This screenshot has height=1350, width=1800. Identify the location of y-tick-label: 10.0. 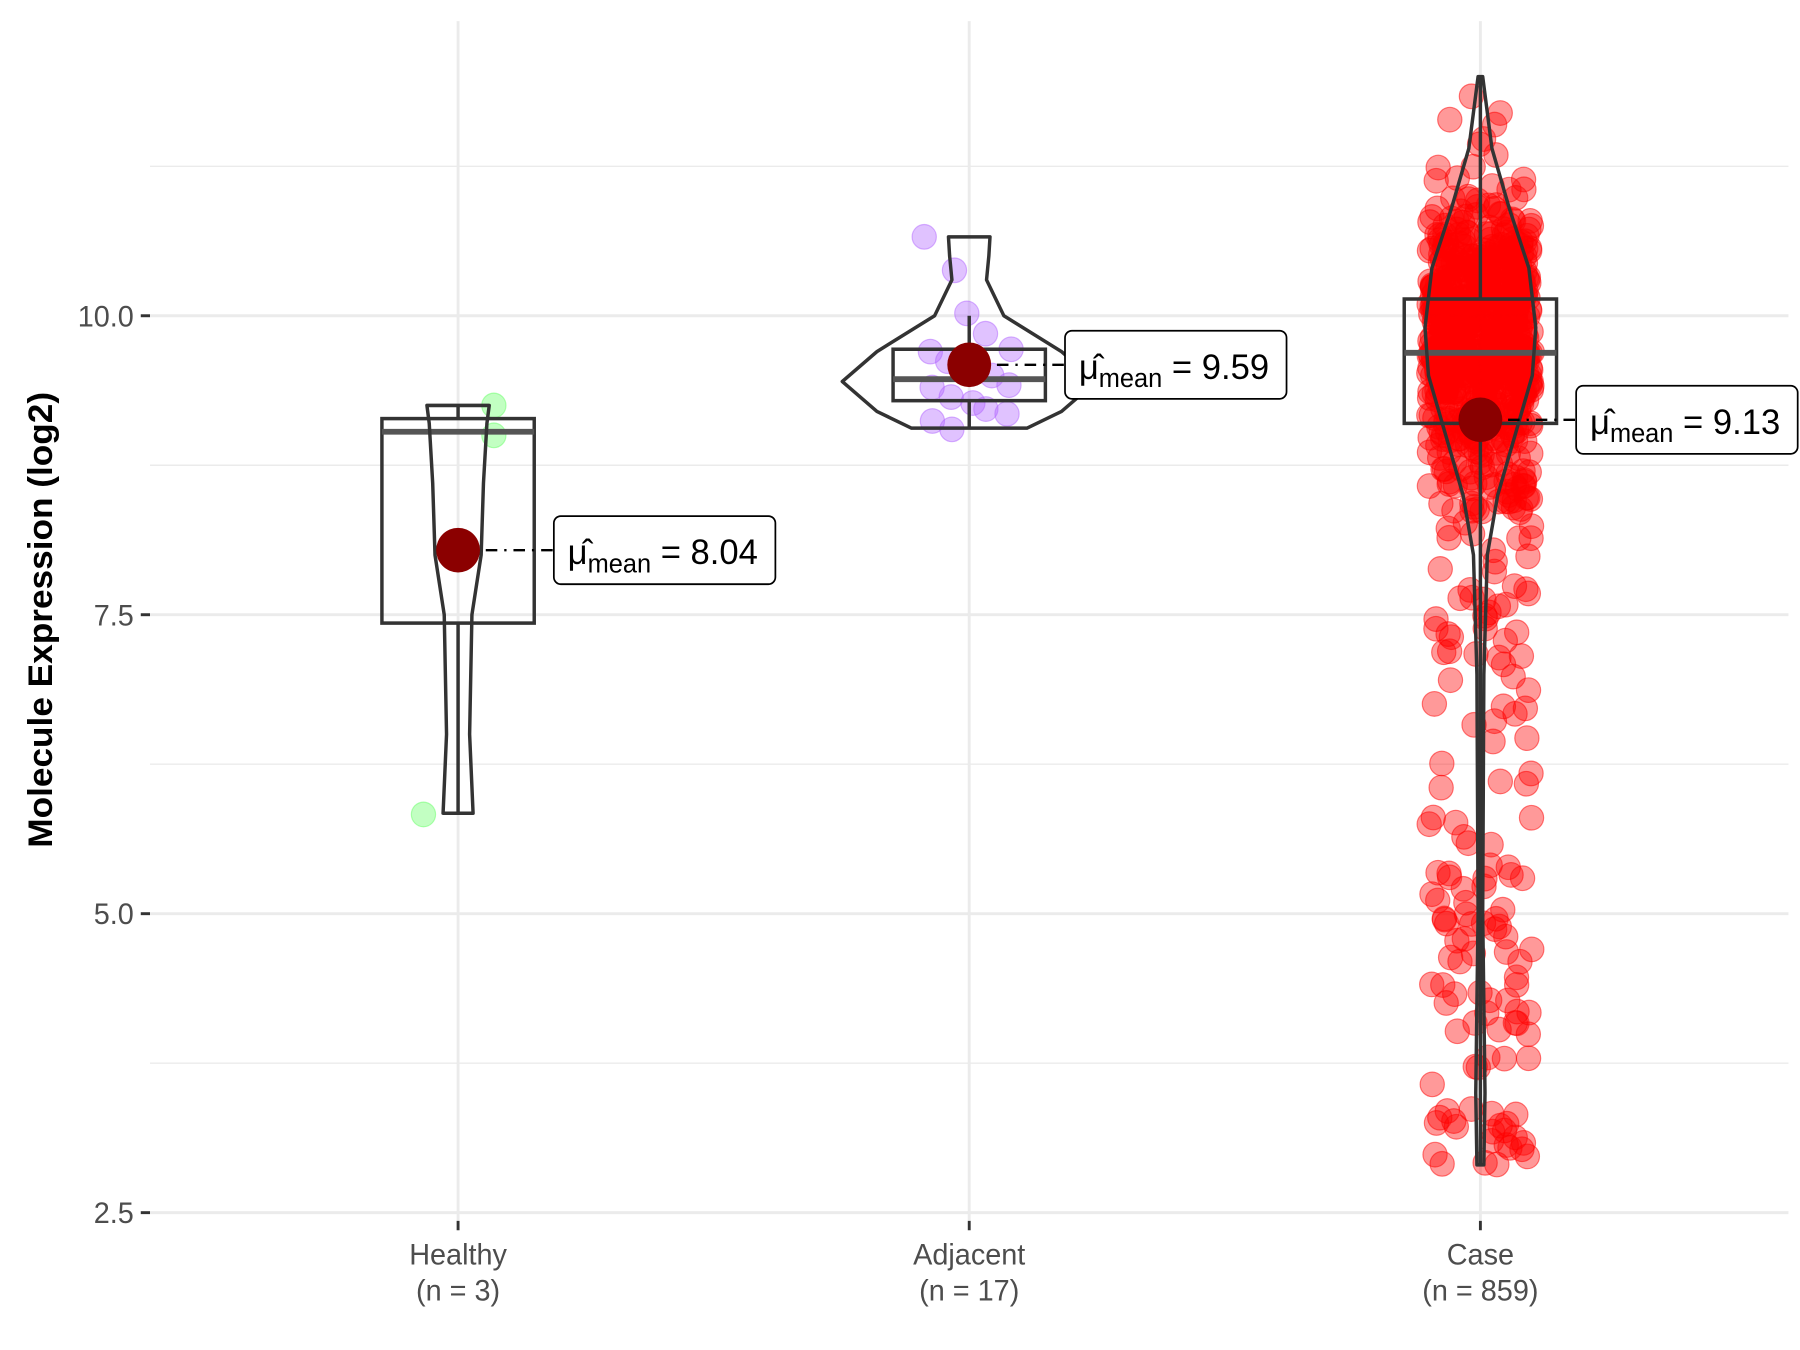
(106, 317).